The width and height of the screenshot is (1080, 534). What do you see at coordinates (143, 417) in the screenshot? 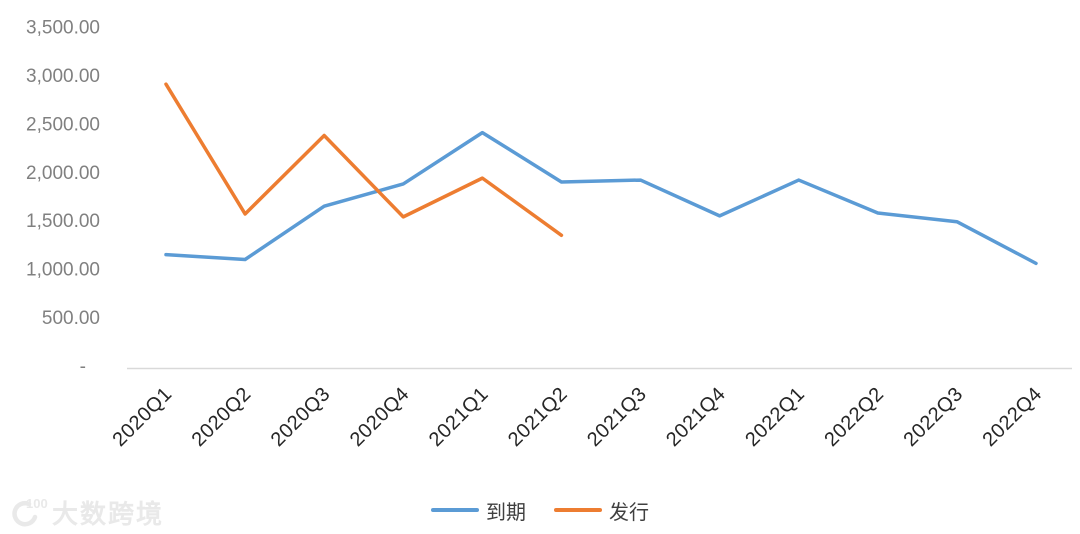
I see `x-tick-label: 2020Q1` at bounding box center [143, 417].